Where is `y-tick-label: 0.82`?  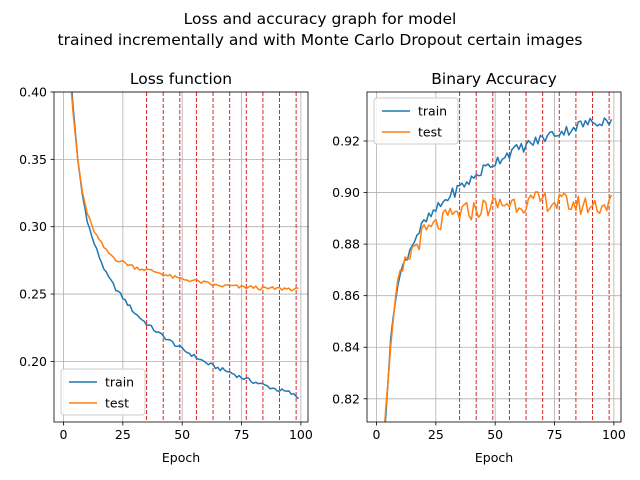 y-tick-label: 0.82 is located at coordinates (346, 398).